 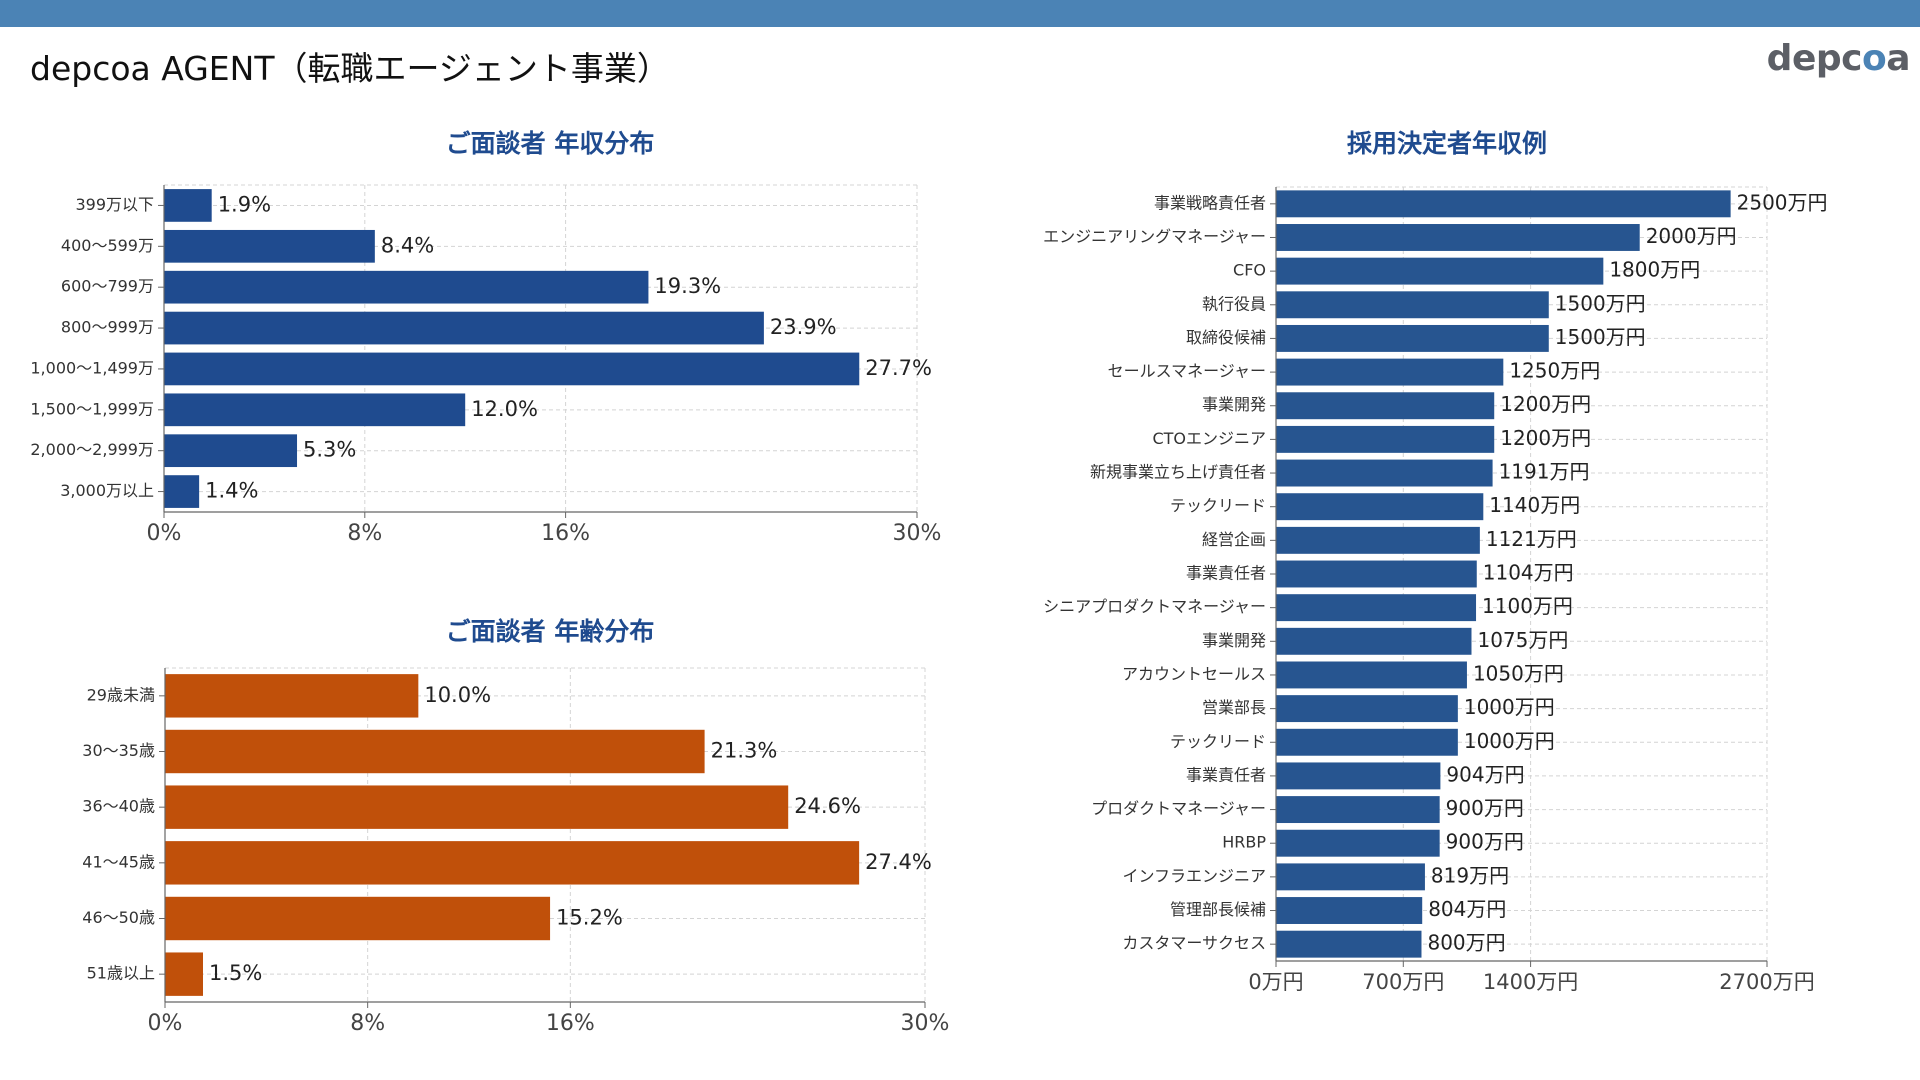 What do you see at coordinates (925, 1023) in the screenshot?
I see `age-x-tick-label: 30%` at bounding box center [925, 1023].